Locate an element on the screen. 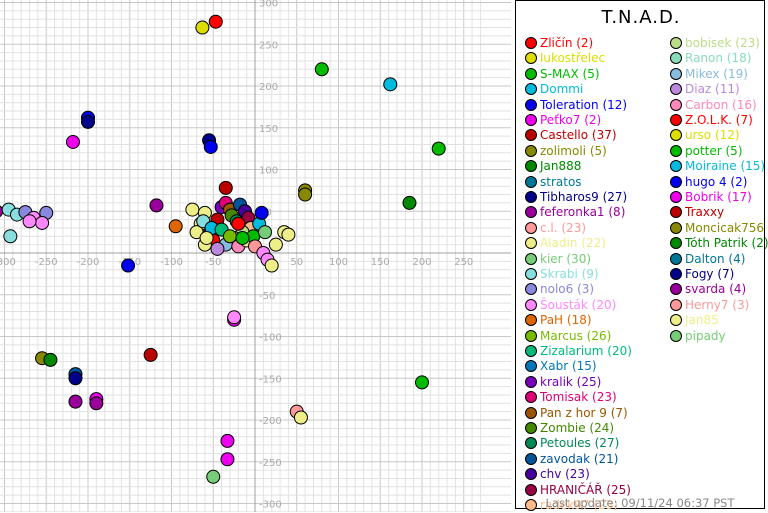 Image resolution: width=768 pixels, height=513 pixels. legend-label: radek97 (23) is located at coordinates (579, 505).